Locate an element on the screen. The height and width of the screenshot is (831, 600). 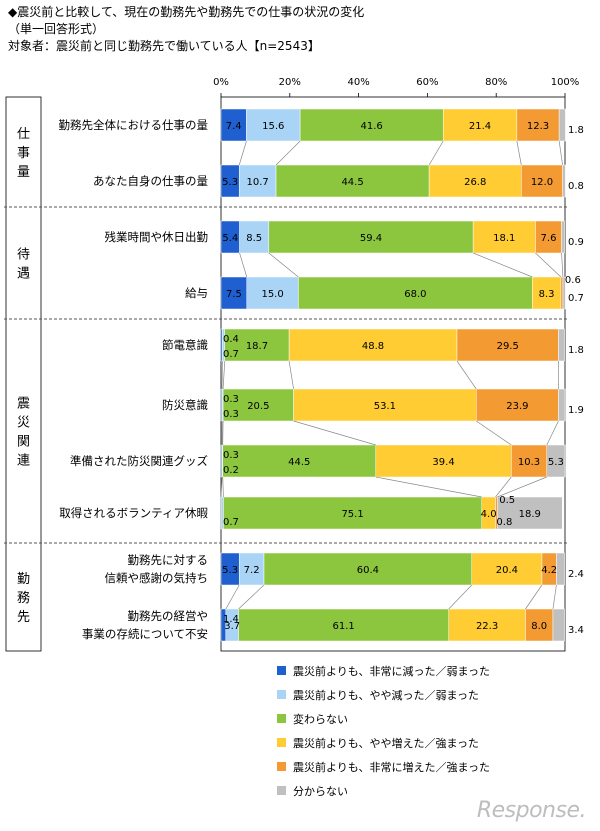
data-label: 68.0 is located at coordinates (415, 294).